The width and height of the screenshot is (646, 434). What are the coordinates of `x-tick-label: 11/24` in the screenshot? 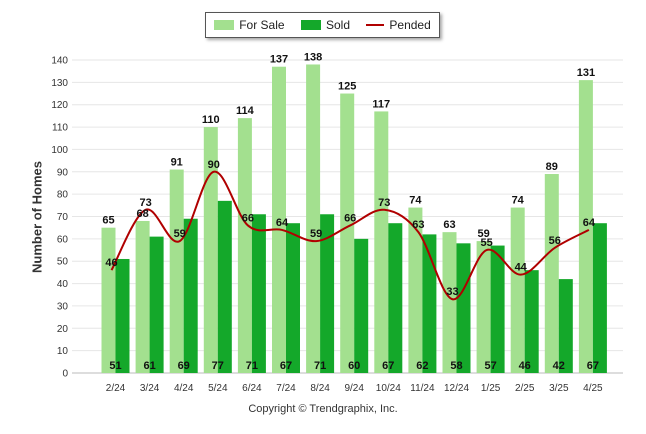 It's located at (422, 388).